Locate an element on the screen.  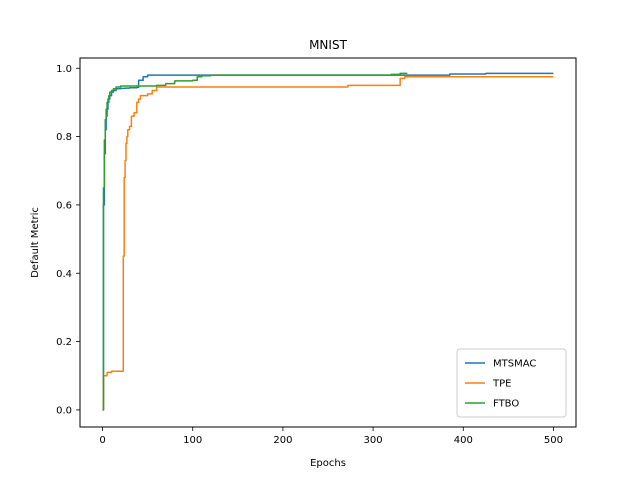
x-tick-label: 200 is located at coordinates (282, 440).